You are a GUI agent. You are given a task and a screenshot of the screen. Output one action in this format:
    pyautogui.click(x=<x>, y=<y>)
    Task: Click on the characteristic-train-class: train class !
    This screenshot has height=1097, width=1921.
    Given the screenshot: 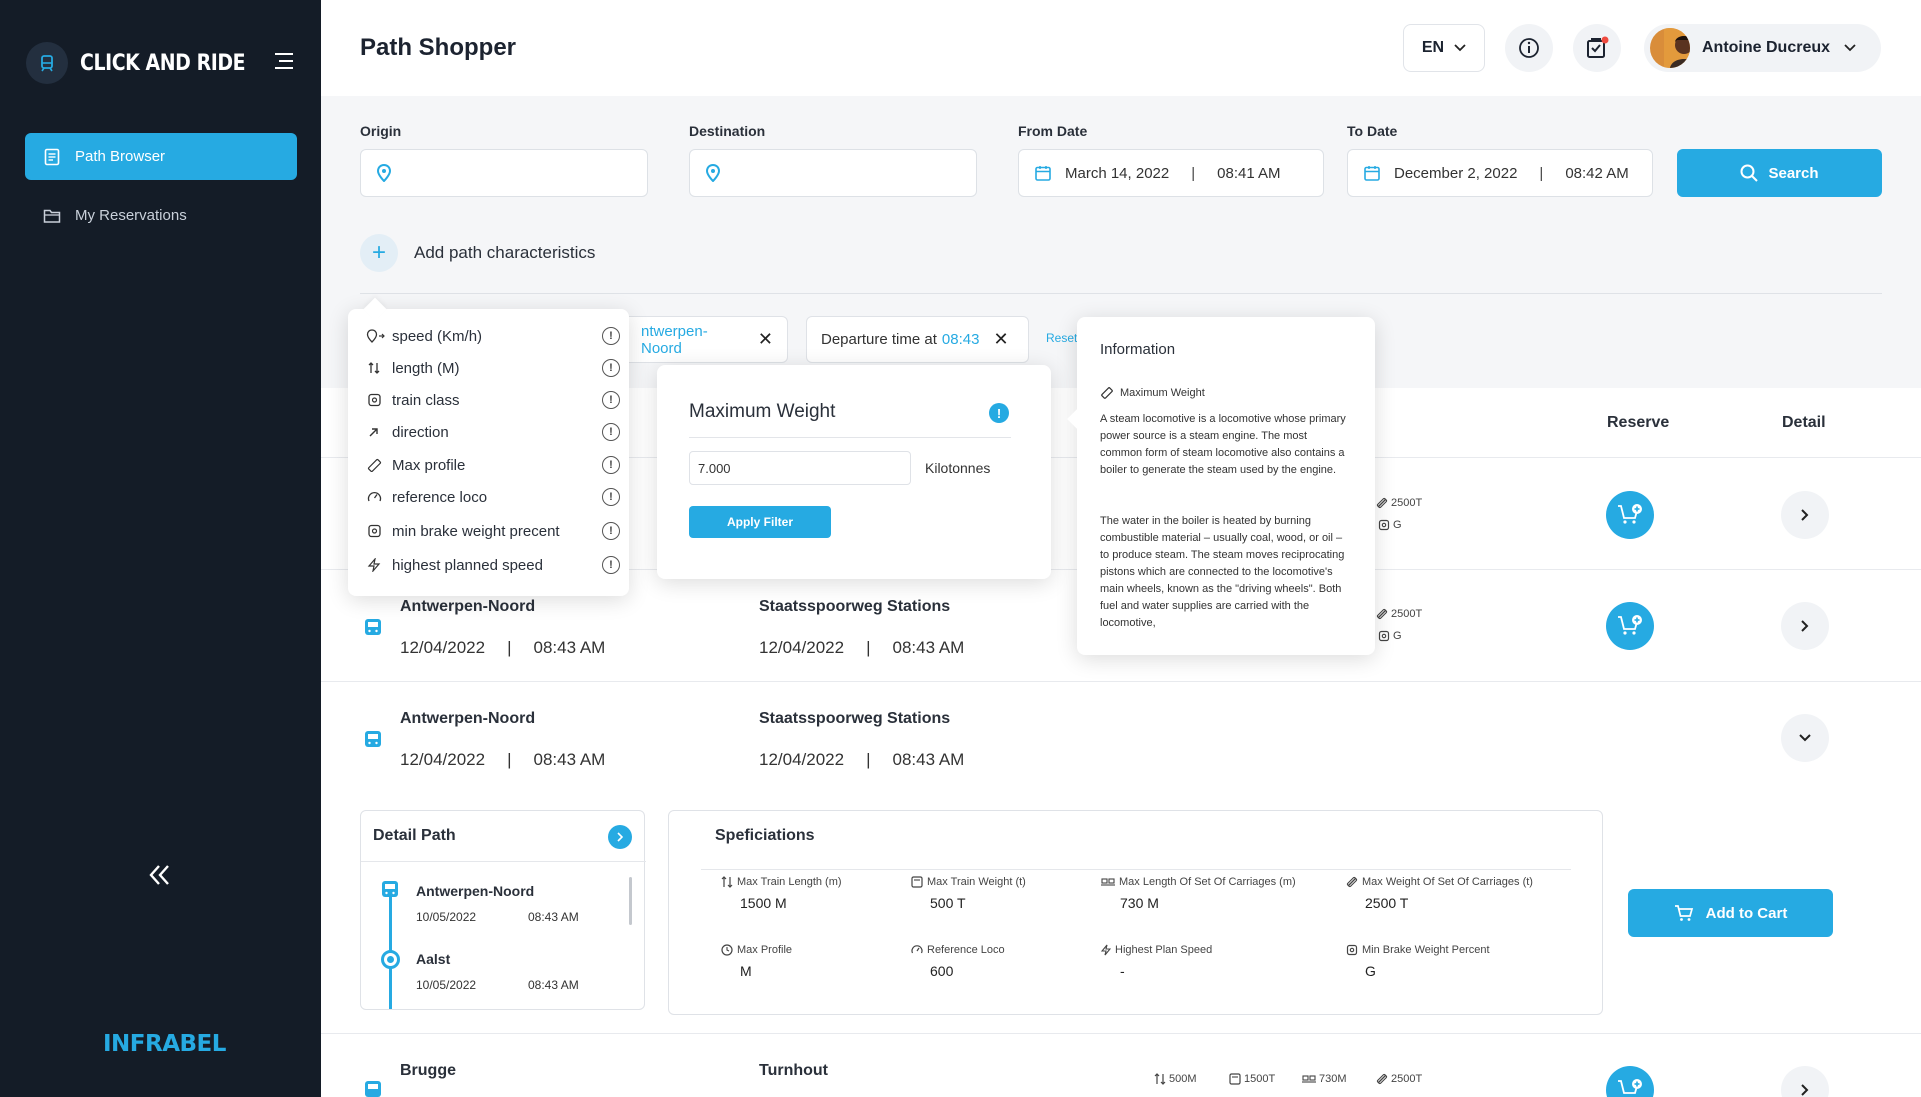 What is the action you would take?
    pyautogui.click(x=493, y=400)
    